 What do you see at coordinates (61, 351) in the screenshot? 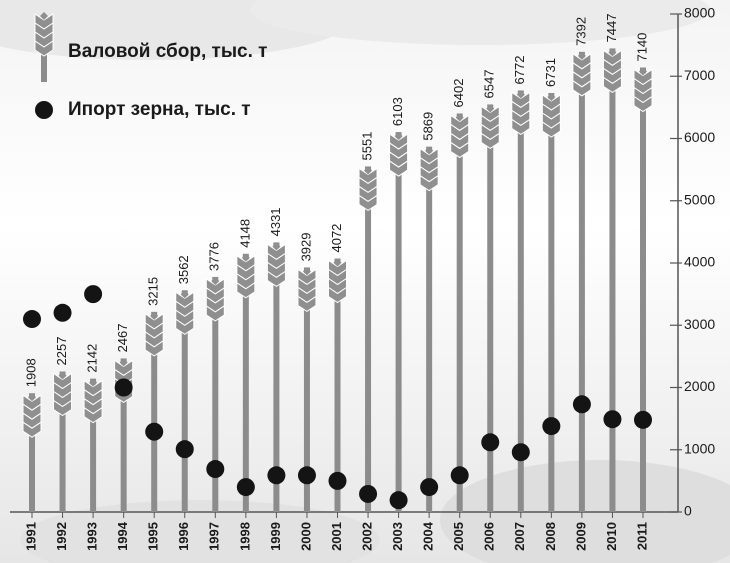
I see `value-label: 2257` at bounding box center [61, 351].